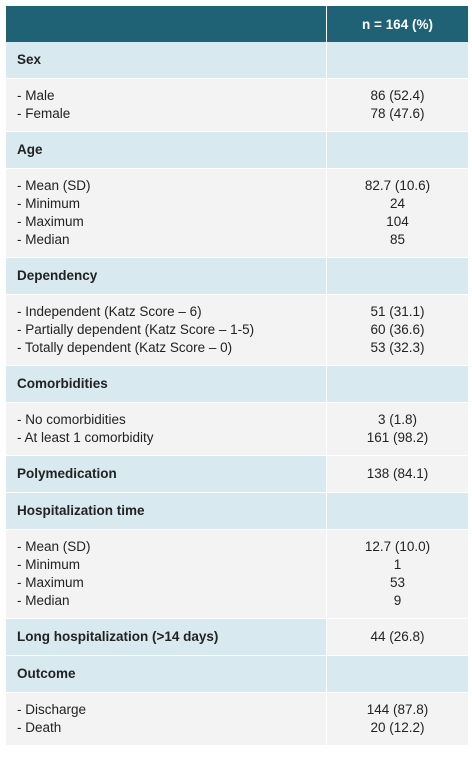  Describe the element at coordinates (397, 95) in the screenshot. I see `item-value: 86 (52.4)` at that location.